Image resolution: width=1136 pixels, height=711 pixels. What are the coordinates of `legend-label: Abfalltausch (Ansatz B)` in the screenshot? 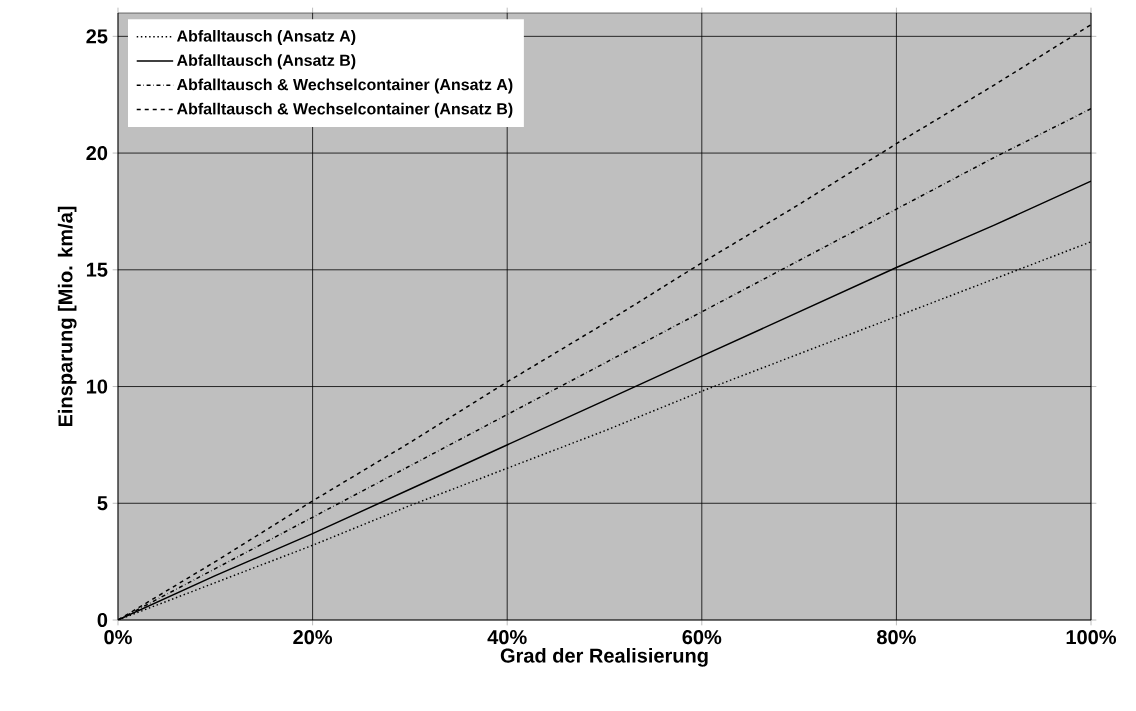 It's located at (266, 62).